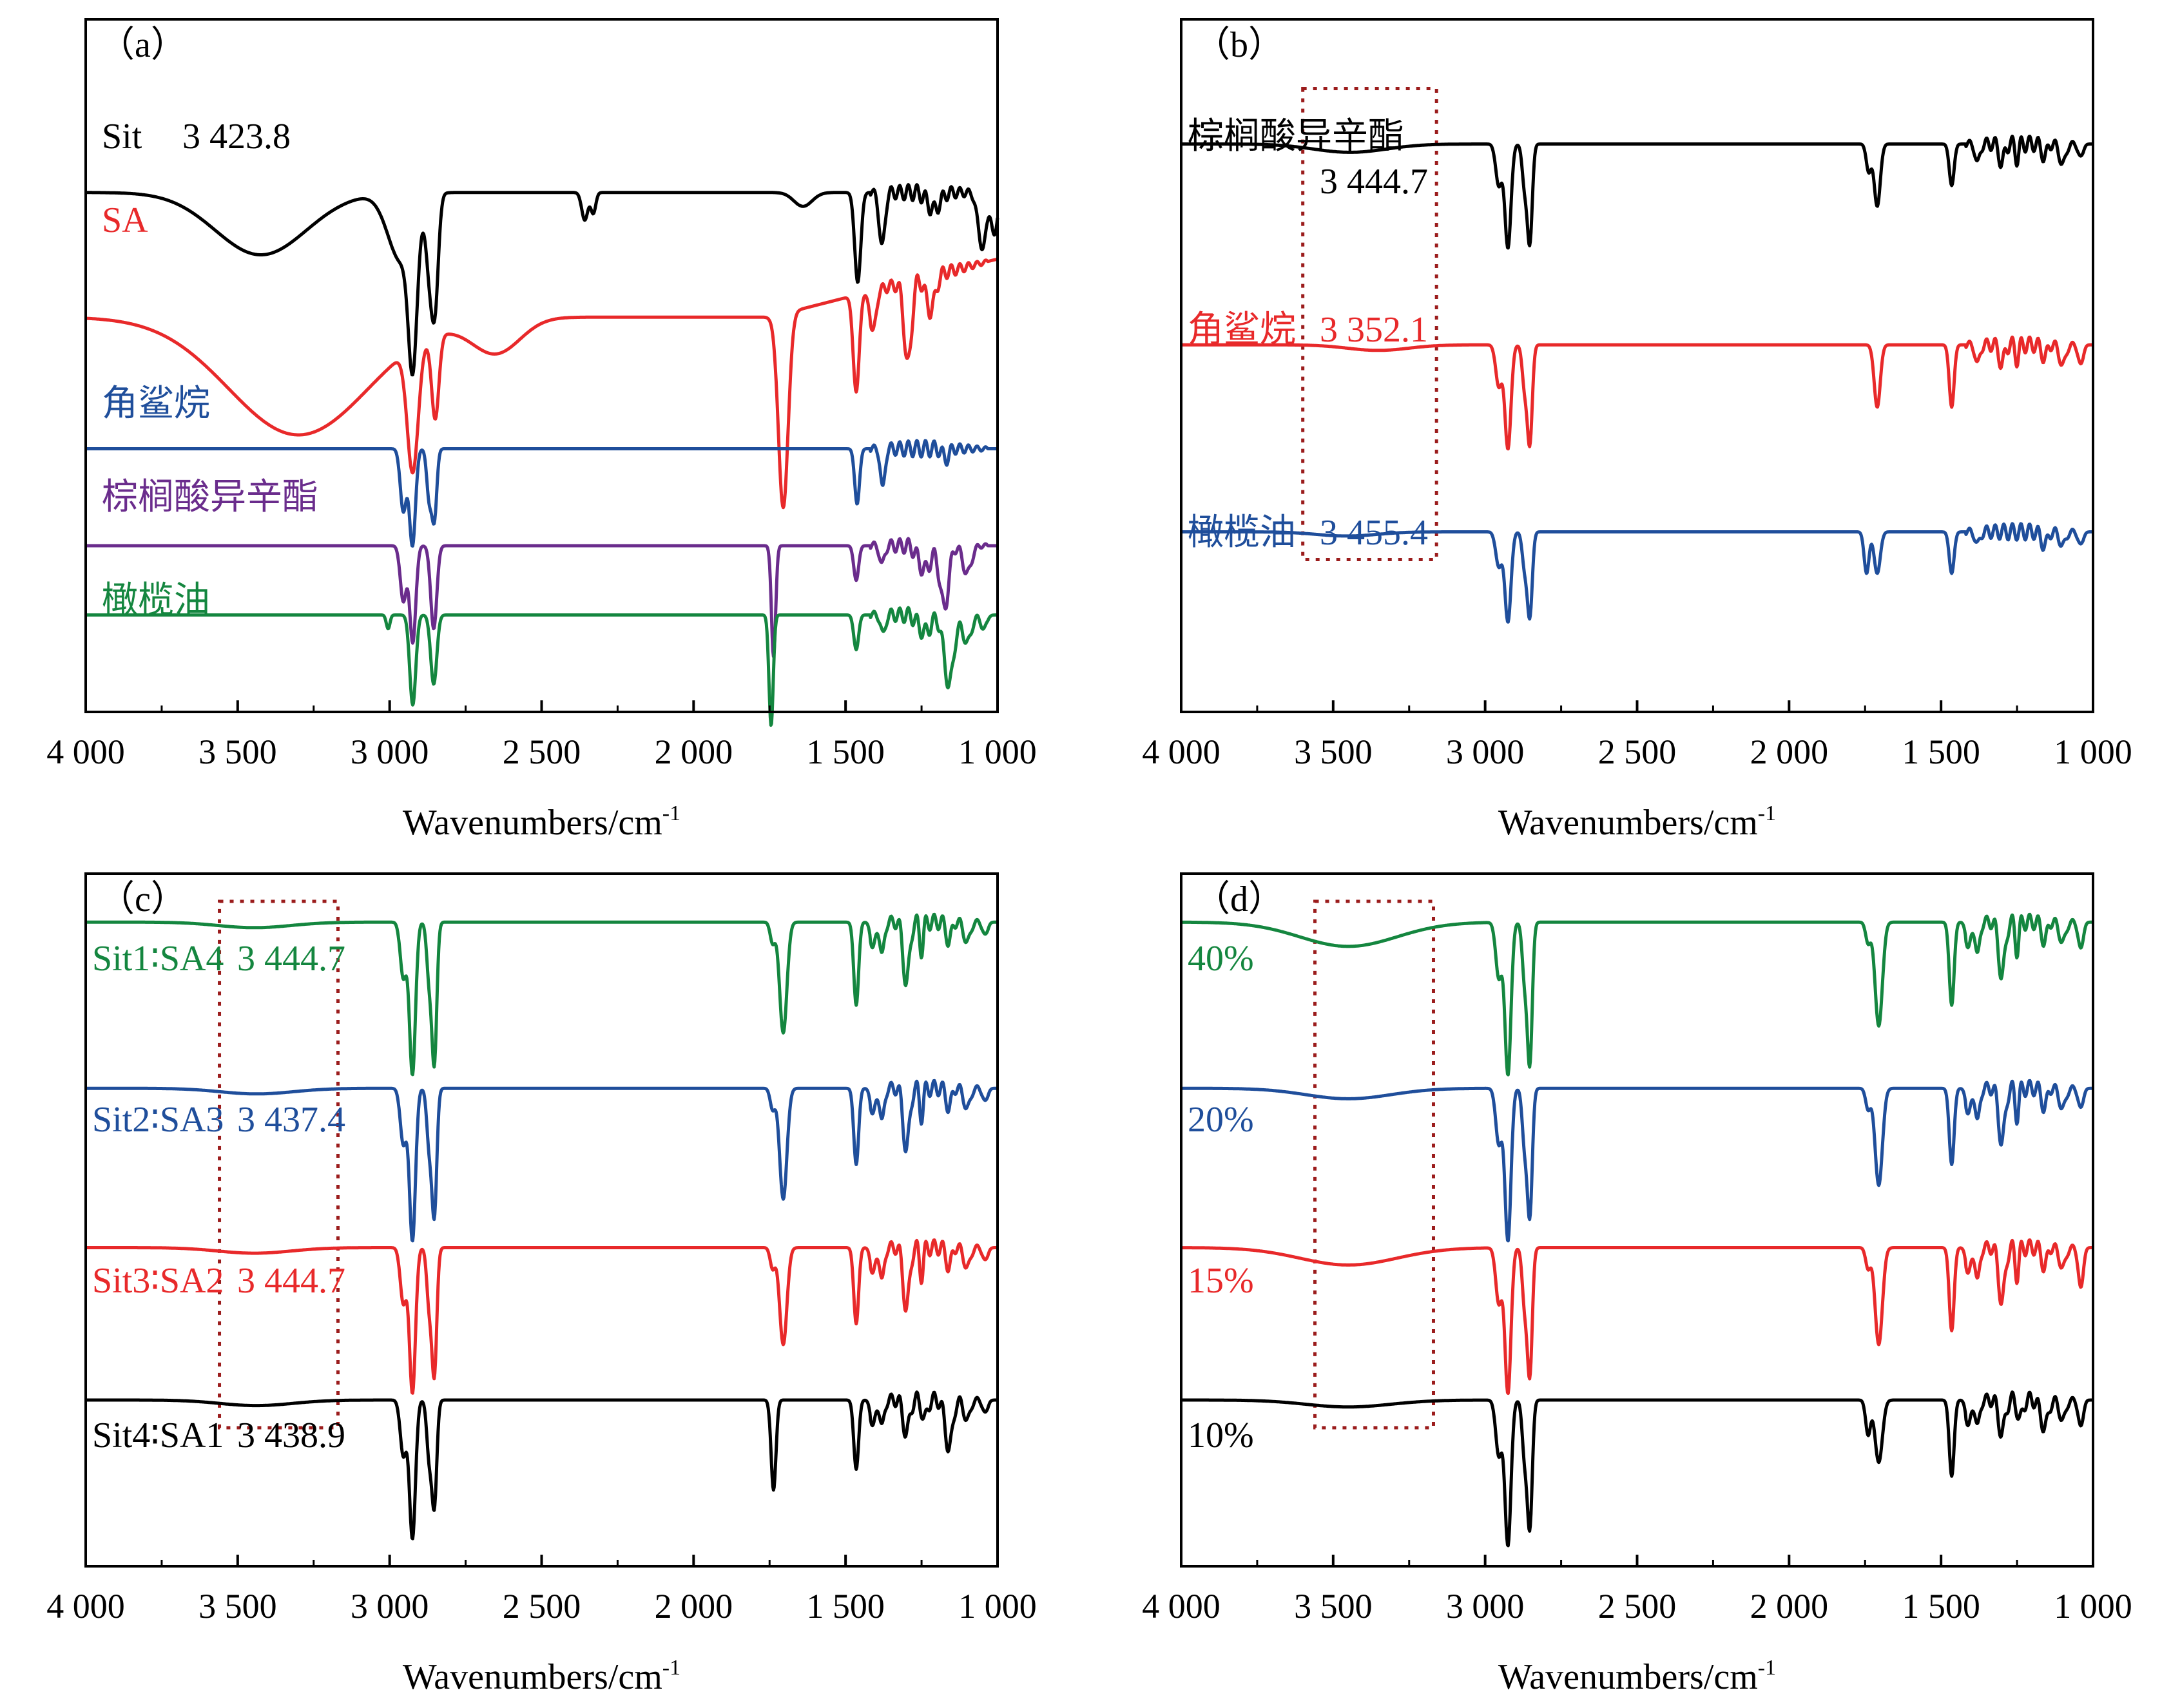 The image size is (2171, 1708). Describe the element at coordinates (1239, 899) in the screenshot. I see `panel-label: （d）` at that location.